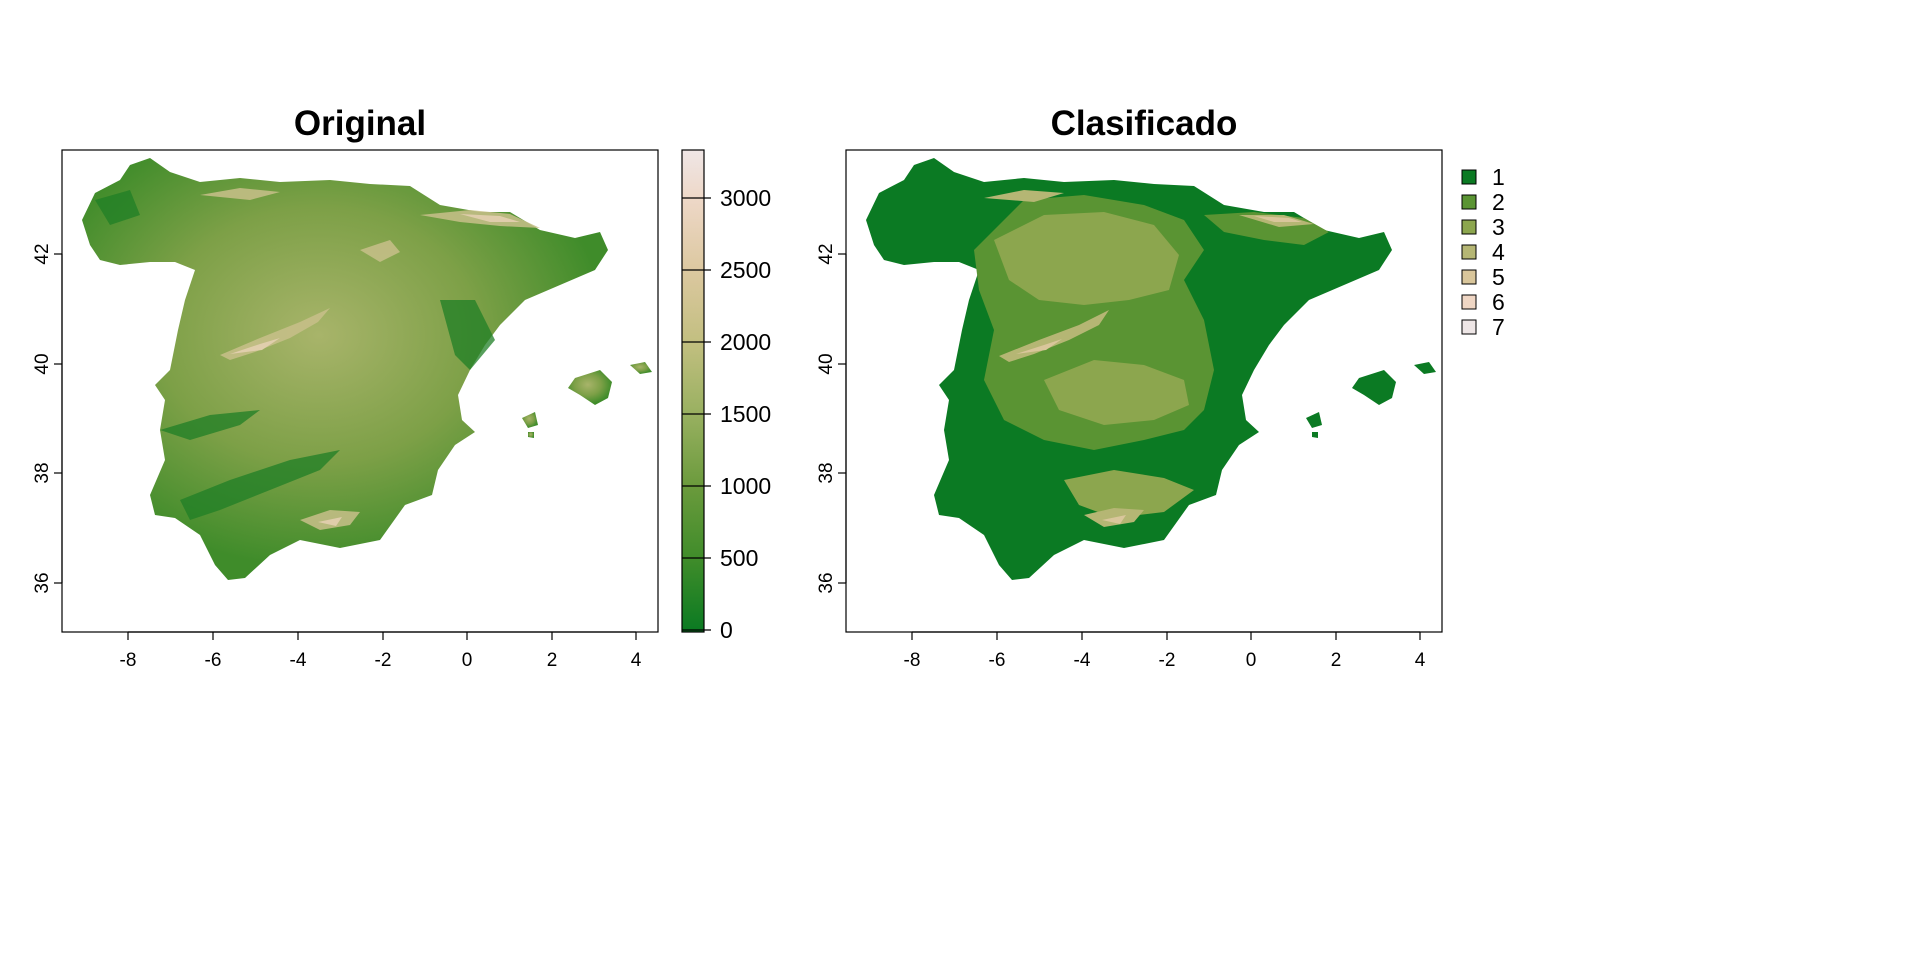  What do you see at coordinates (1498, 252) in the screenshot?
I see `legend-label: 4` at bounding box center [1498, 252].